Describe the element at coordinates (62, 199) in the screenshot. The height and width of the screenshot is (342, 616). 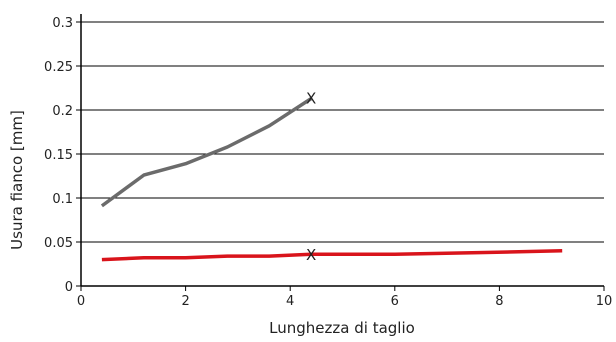
I see `y-tick-label: 0.1` at that location.